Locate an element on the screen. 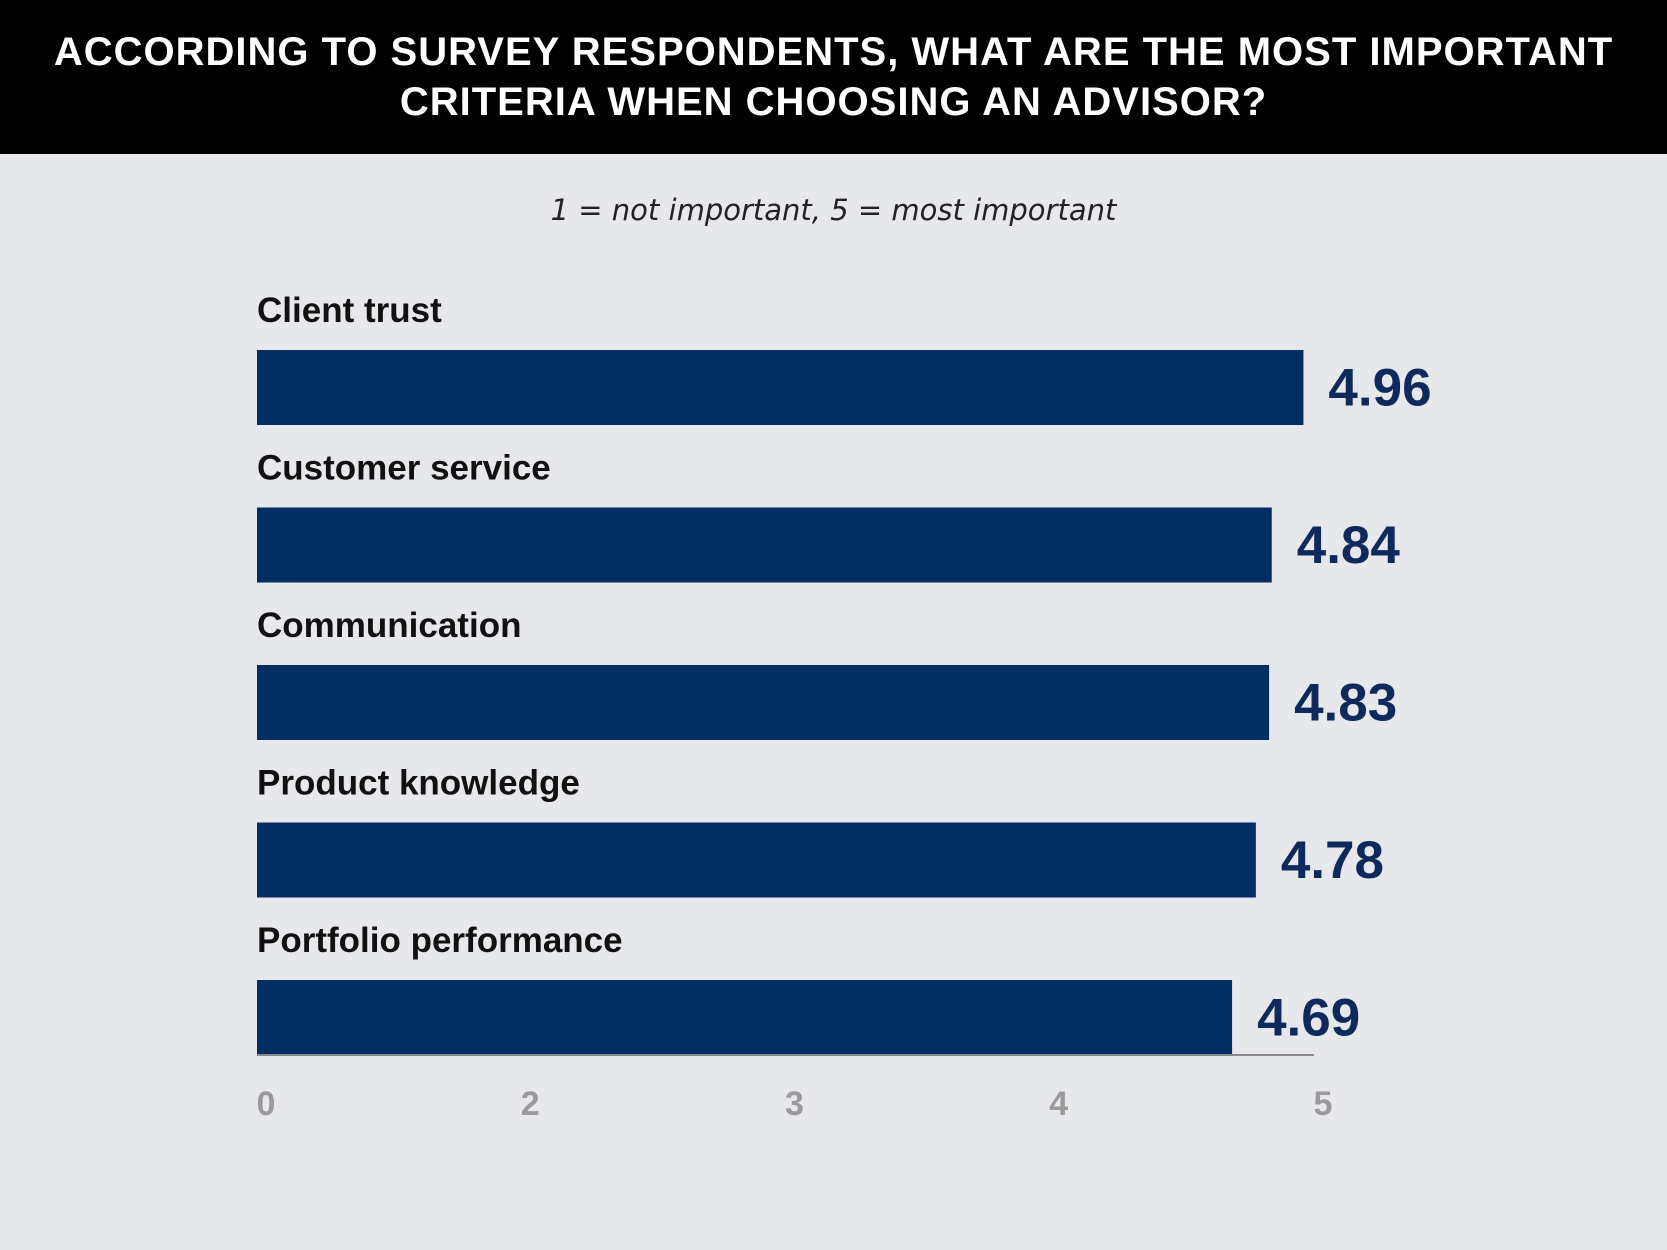 Image resolution: width=1667 pixels, height=1250 pixels. bar-communication is located at coordinates (763, 702).